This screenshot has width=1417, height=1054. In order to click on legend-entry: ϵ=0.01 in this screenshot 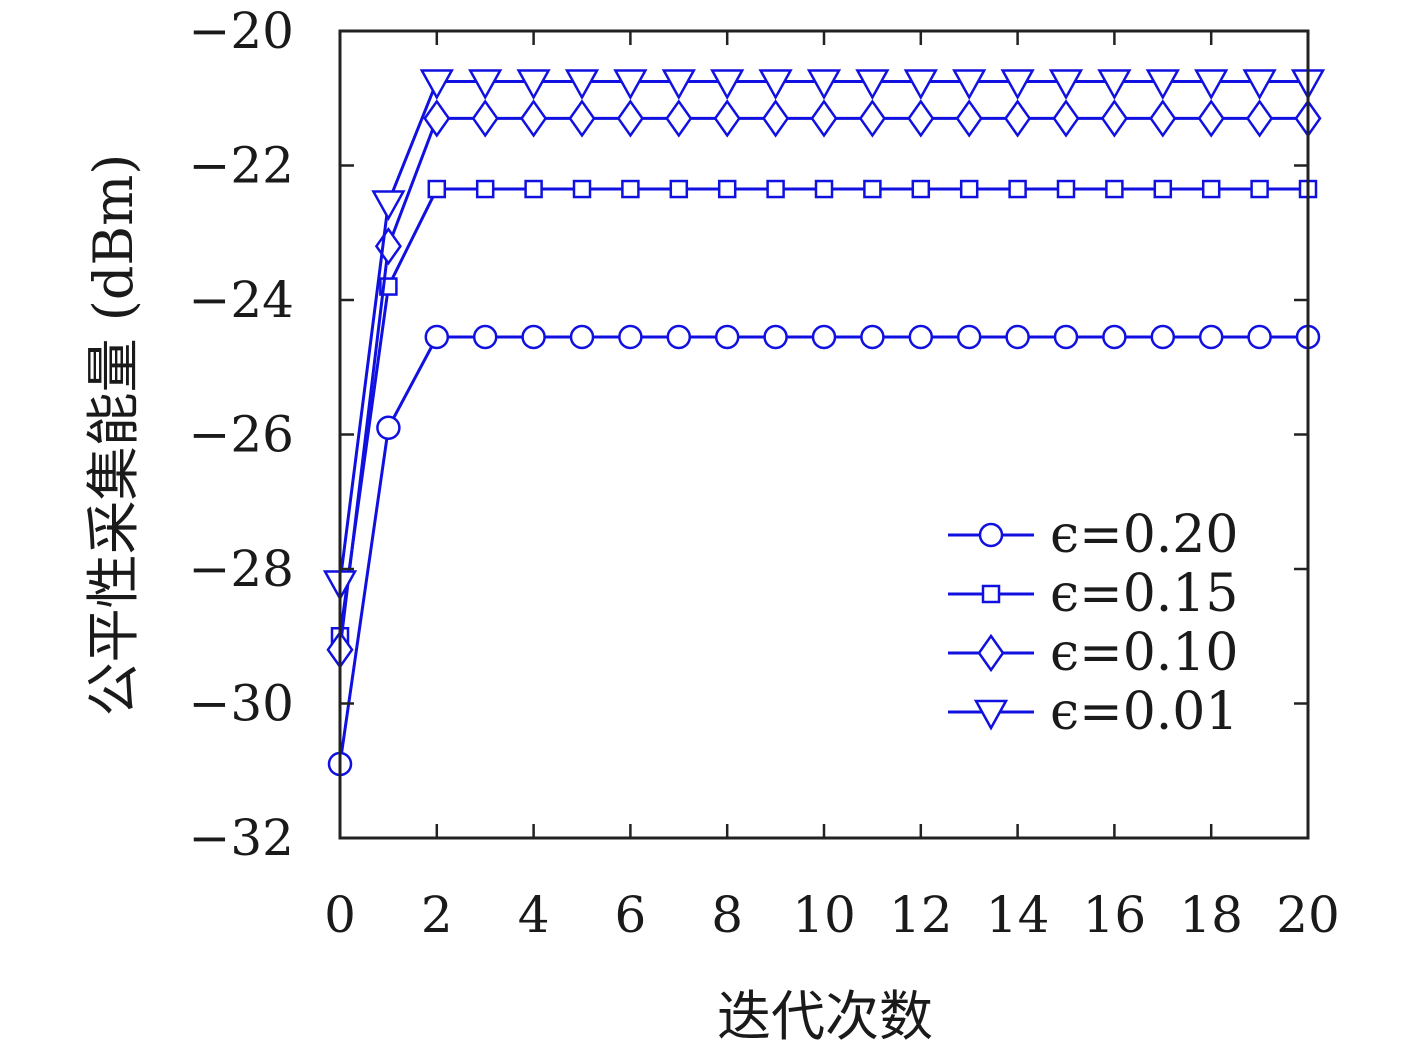, I will do `click(1093, 712)`.